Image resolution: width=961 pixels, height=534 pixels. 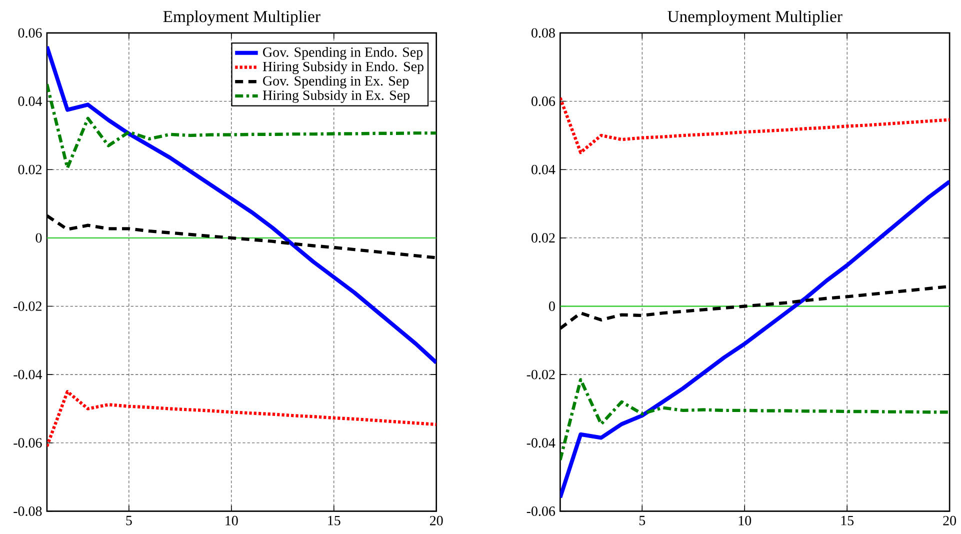 I want to click on y-tick-label: 0.08, so click(x=543, y=33).